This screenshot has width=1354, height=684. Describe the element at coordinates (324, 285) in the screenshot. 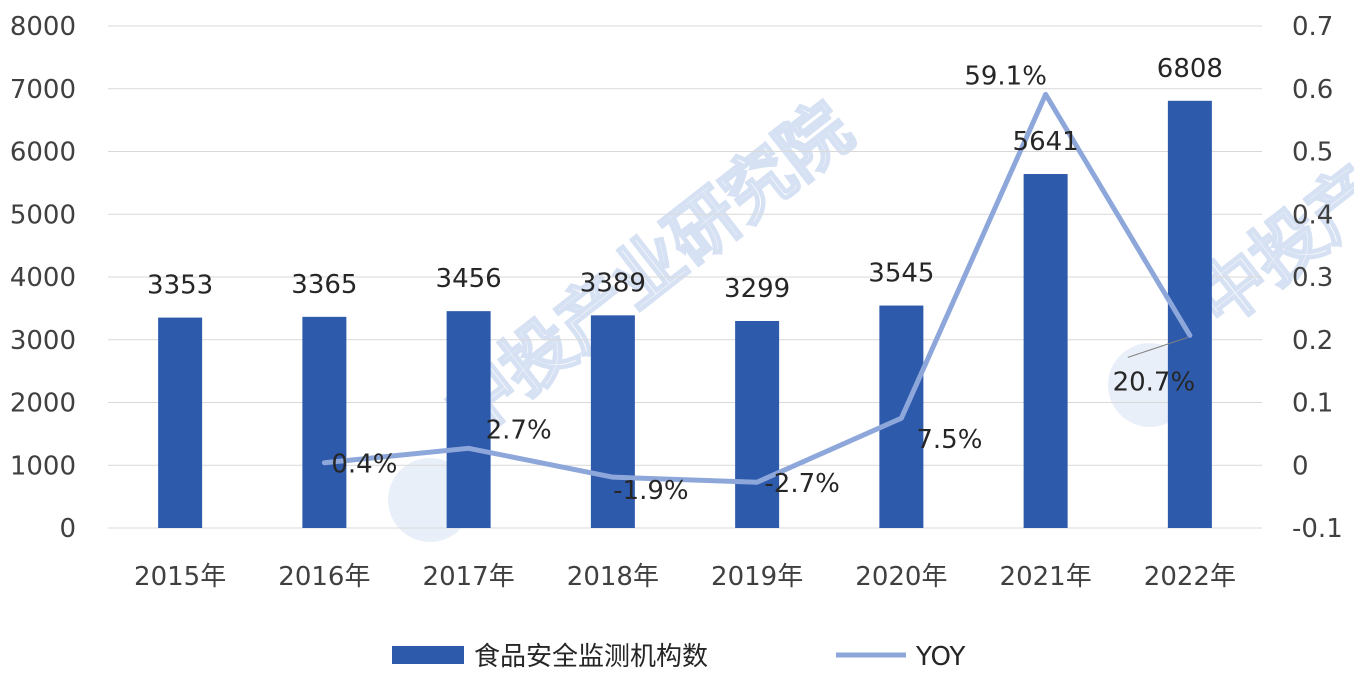

I see `bar-value-label: 3365` at that location.